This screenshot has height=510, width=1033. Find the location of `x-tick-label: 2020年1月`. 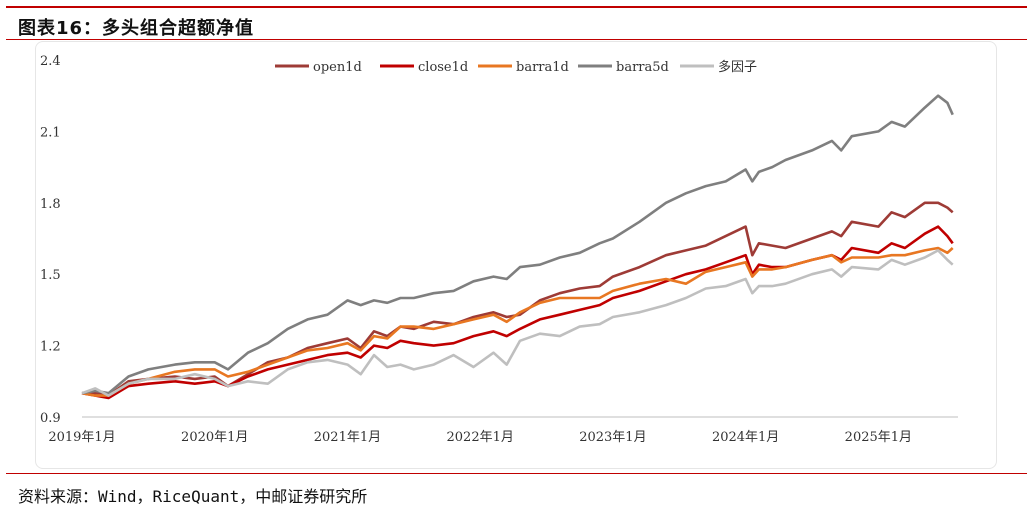

x-tick-label: 2020年1月 is located at coordinates (214, 437).